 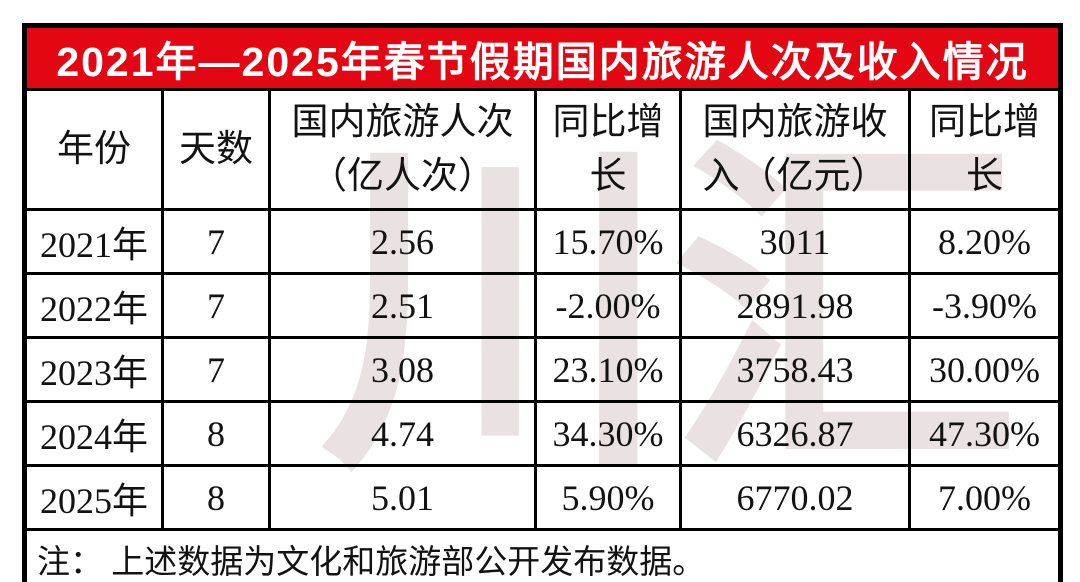 I want to click on source-note: 注： 上述数据为文化和旅游部公开发布数据。, so click(x=542, y=555).